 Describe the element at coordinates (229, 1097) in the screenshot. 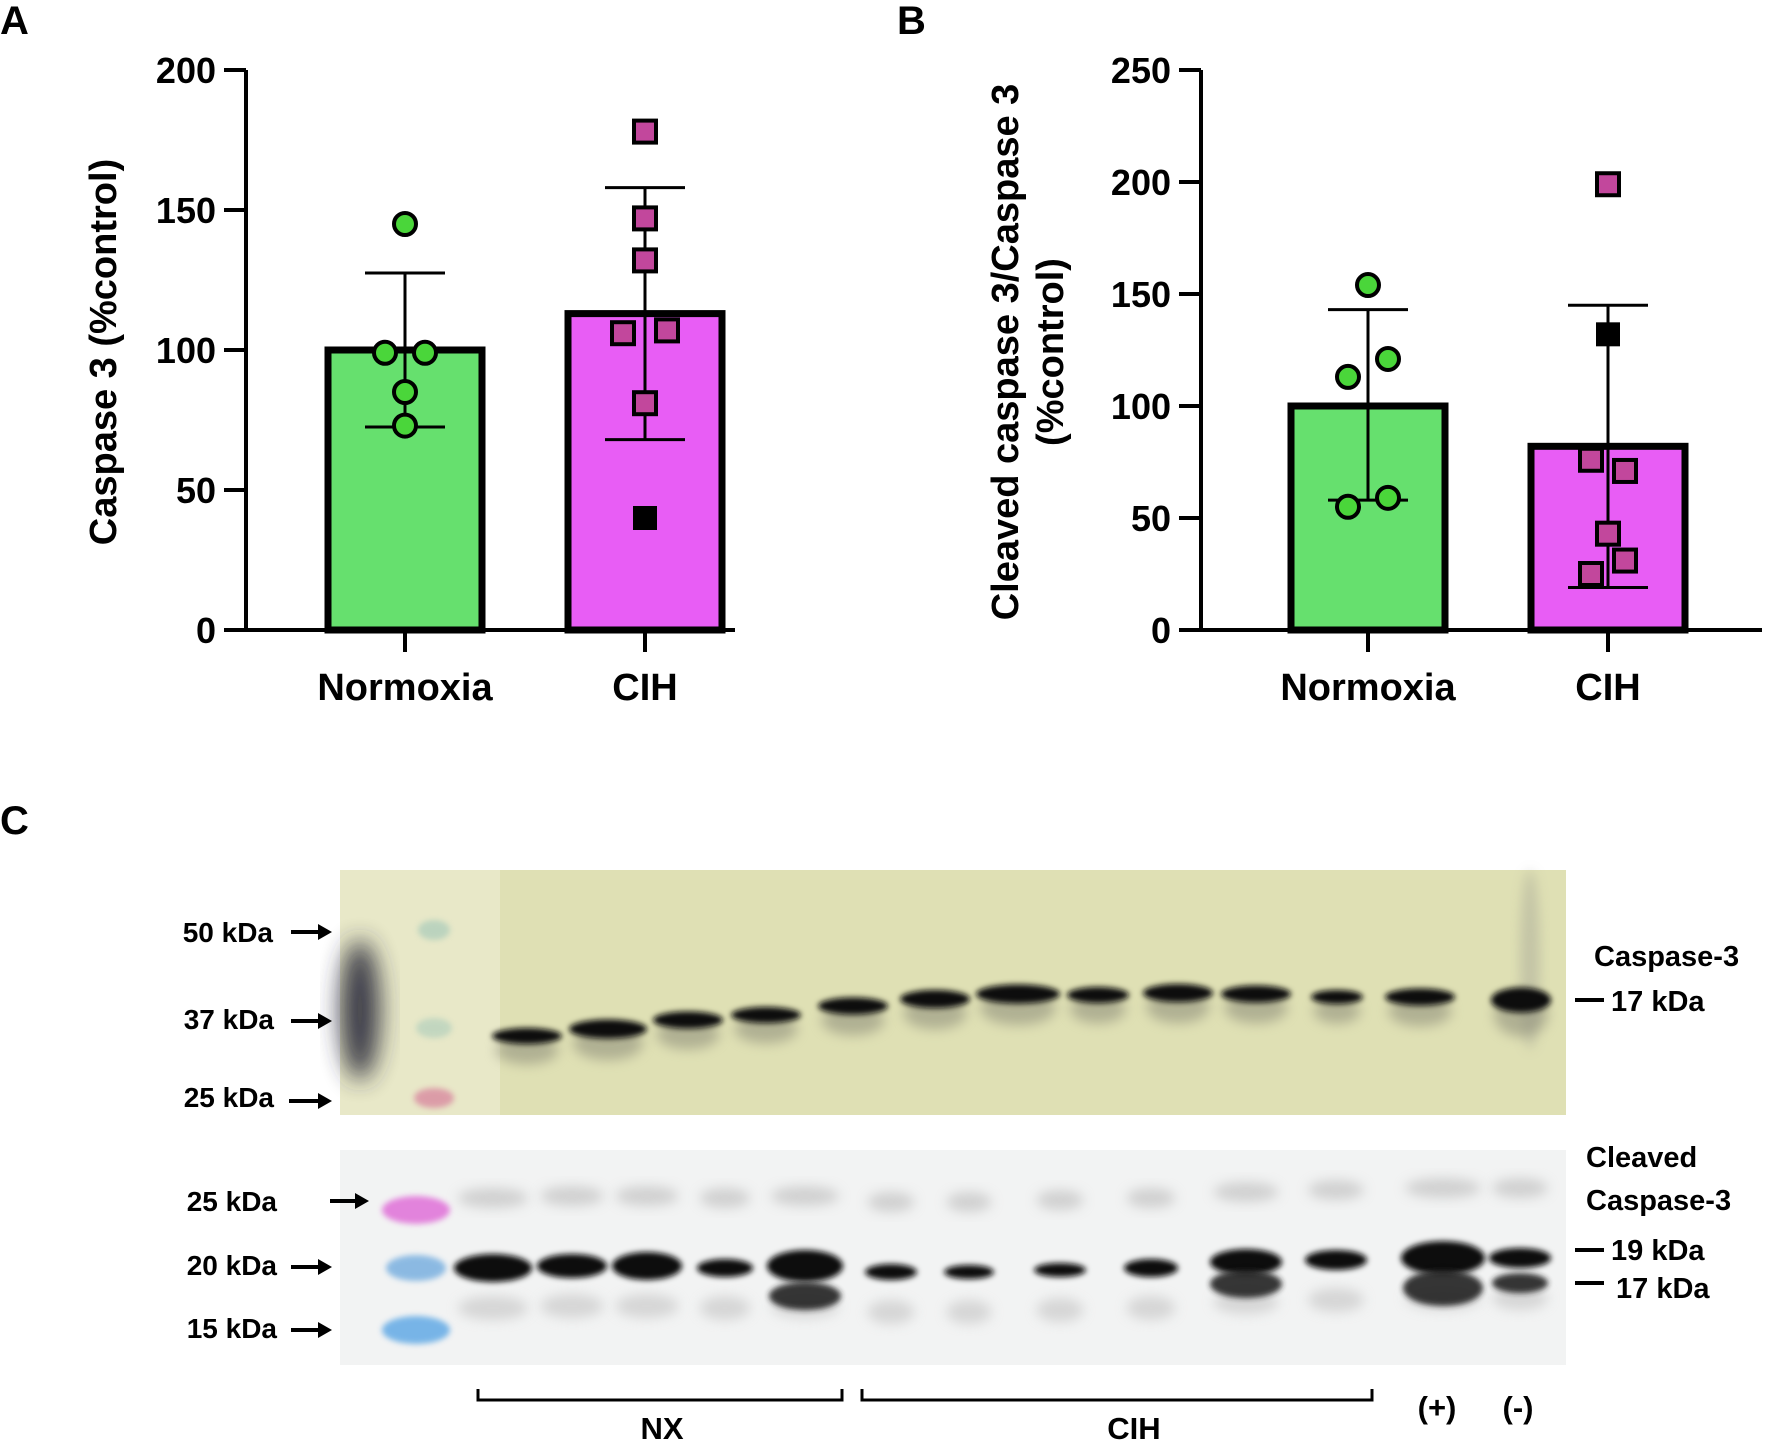

I see `top-marker-25: 25 kDa` at that location.